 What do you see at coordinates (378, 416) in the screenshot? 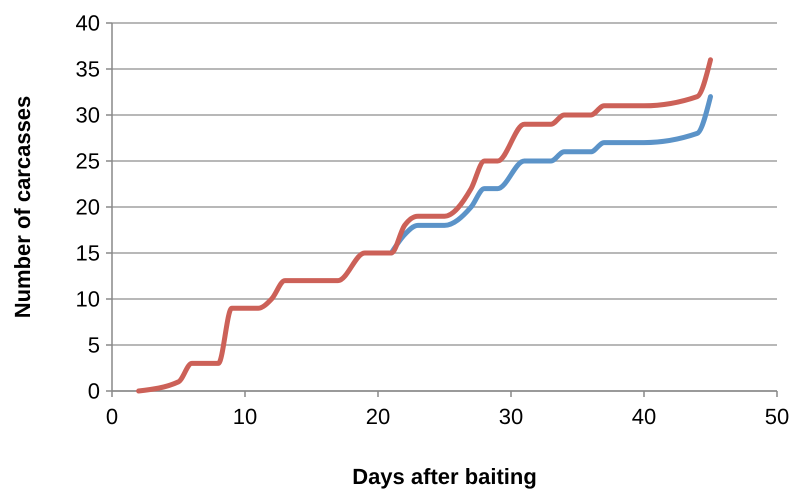
I see `x-tick-label: 20` at bounding box center [378, 416].